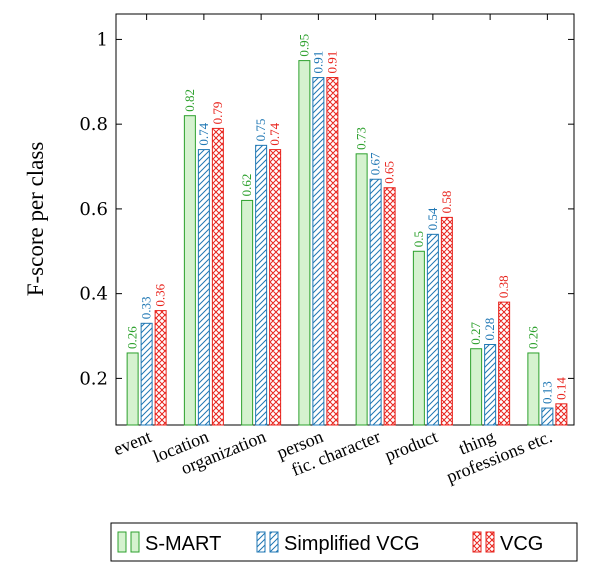 This screenshot has width=591, height=572. Describe the element at coordinates (375, 163) in the screenshot. I see `data-label: 0.67` at that location.